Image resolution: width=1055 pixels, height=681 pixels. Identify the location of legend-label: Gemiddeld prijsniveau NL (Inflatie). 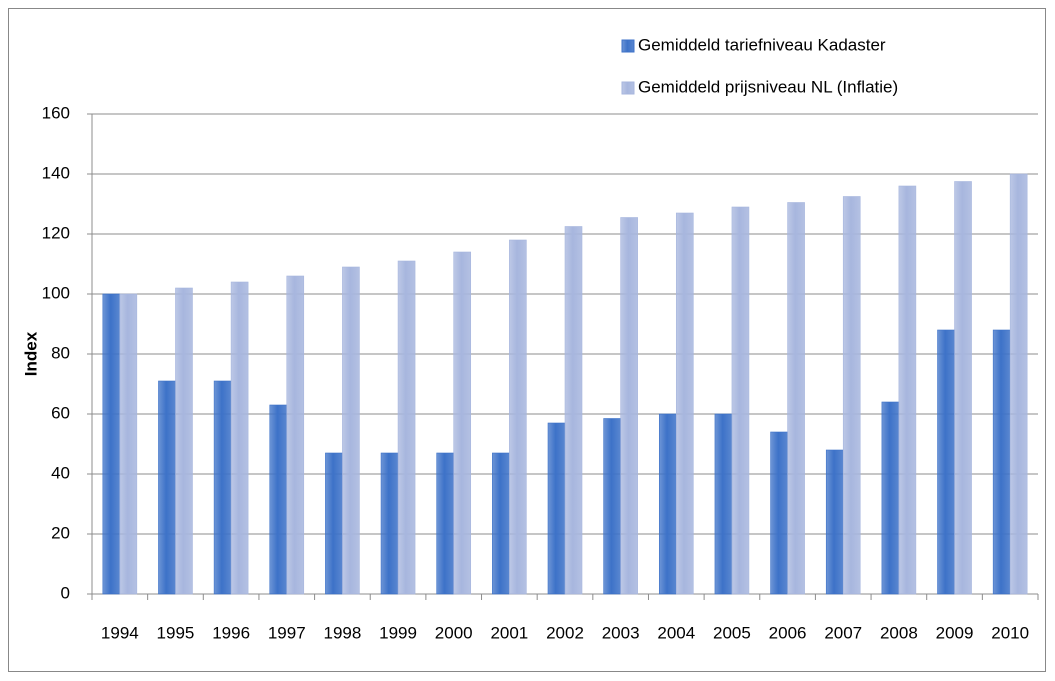
(768, 86).